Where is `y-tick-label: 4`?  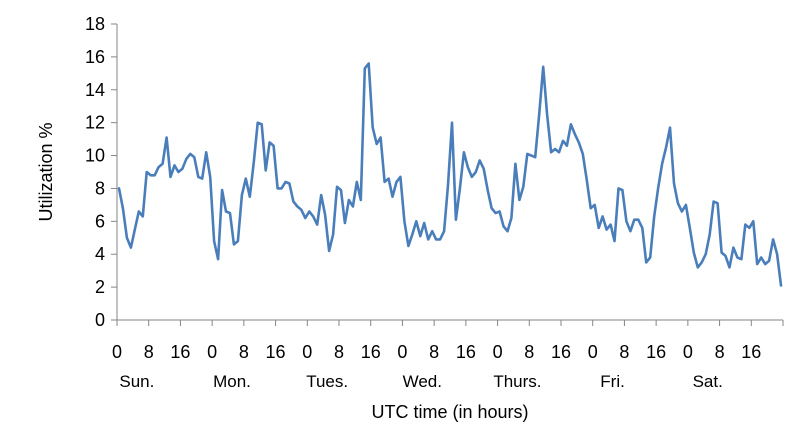 y-tick-label: 4 is located at coordinates (100, 254).